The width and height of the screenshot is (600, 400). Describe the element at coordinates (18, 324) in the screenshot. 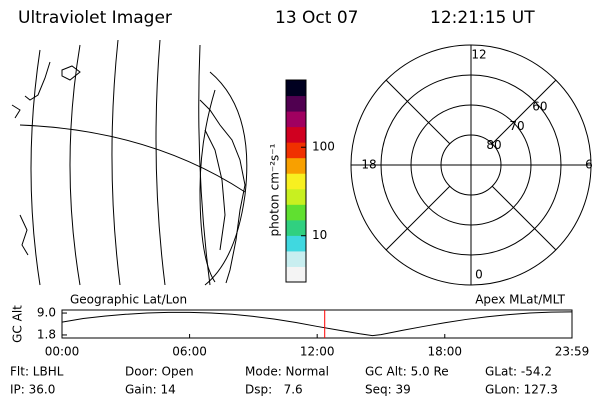

I see `y-axis-label: GC Alt` at that location.